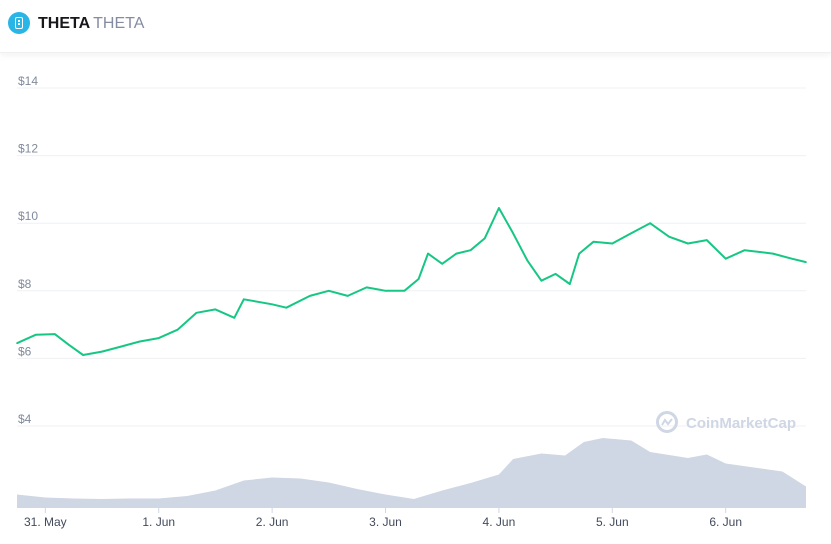 The width and height of the screenshot is (831, 544). What do you see at coordinates (25, 284) in the screenshot?
I see `y-tick-label: $8` at bounding box center [25, 284].